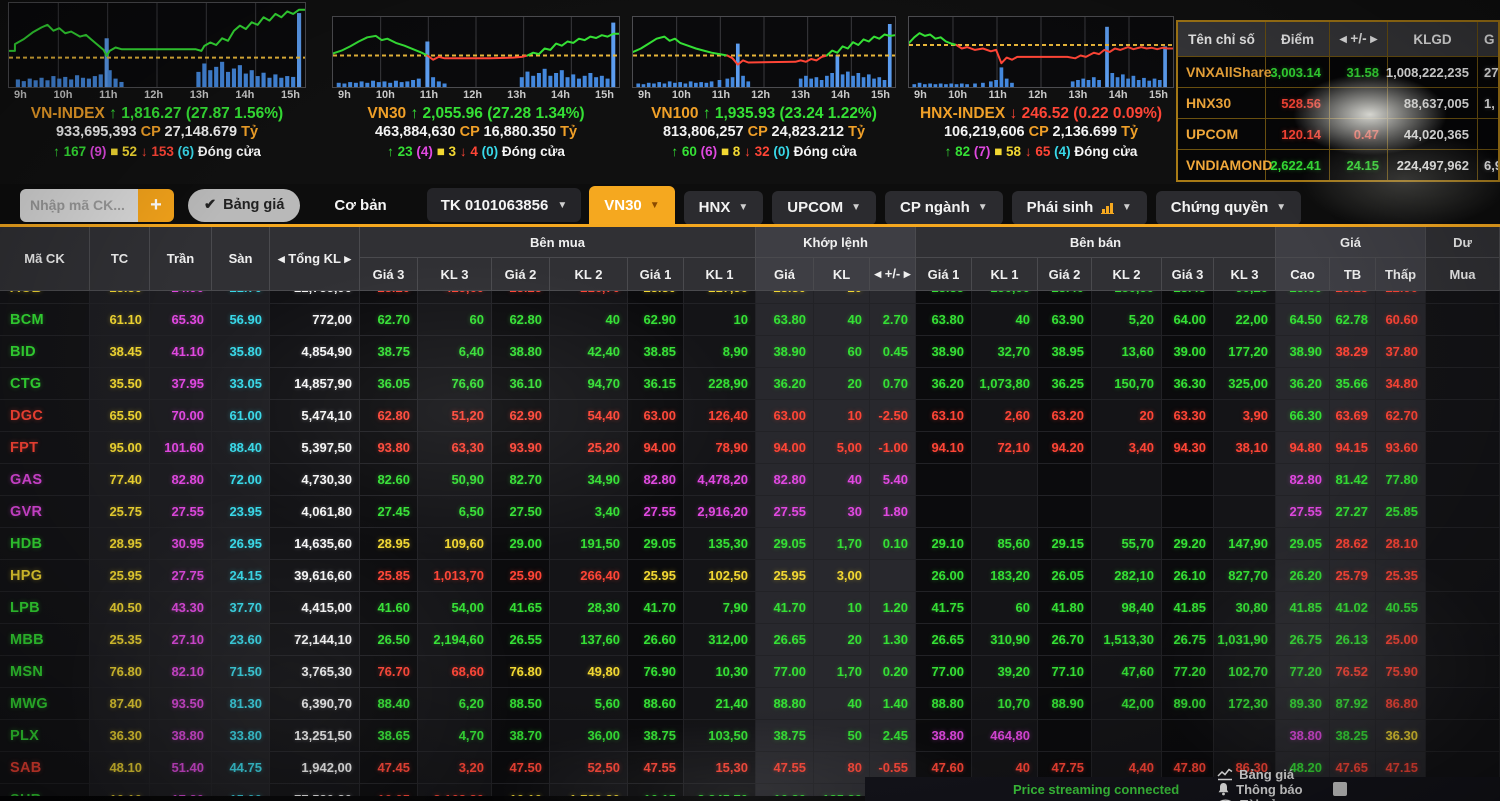  I want to click on board-cell: 50, so click(842, 736).